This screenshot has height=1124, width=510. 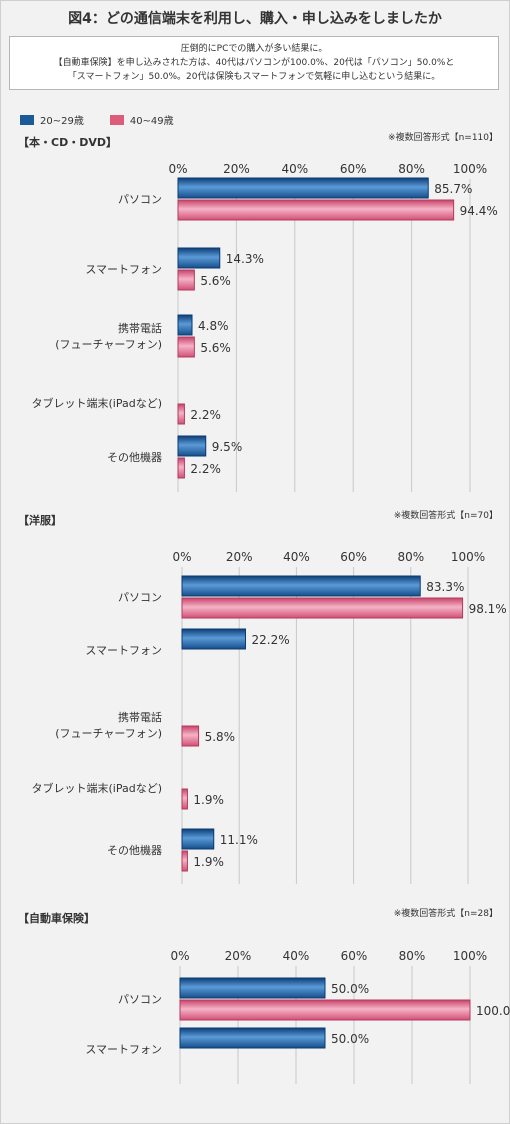 I want to click on value-label-20s: 9.5%, so click(x=227, y=447).